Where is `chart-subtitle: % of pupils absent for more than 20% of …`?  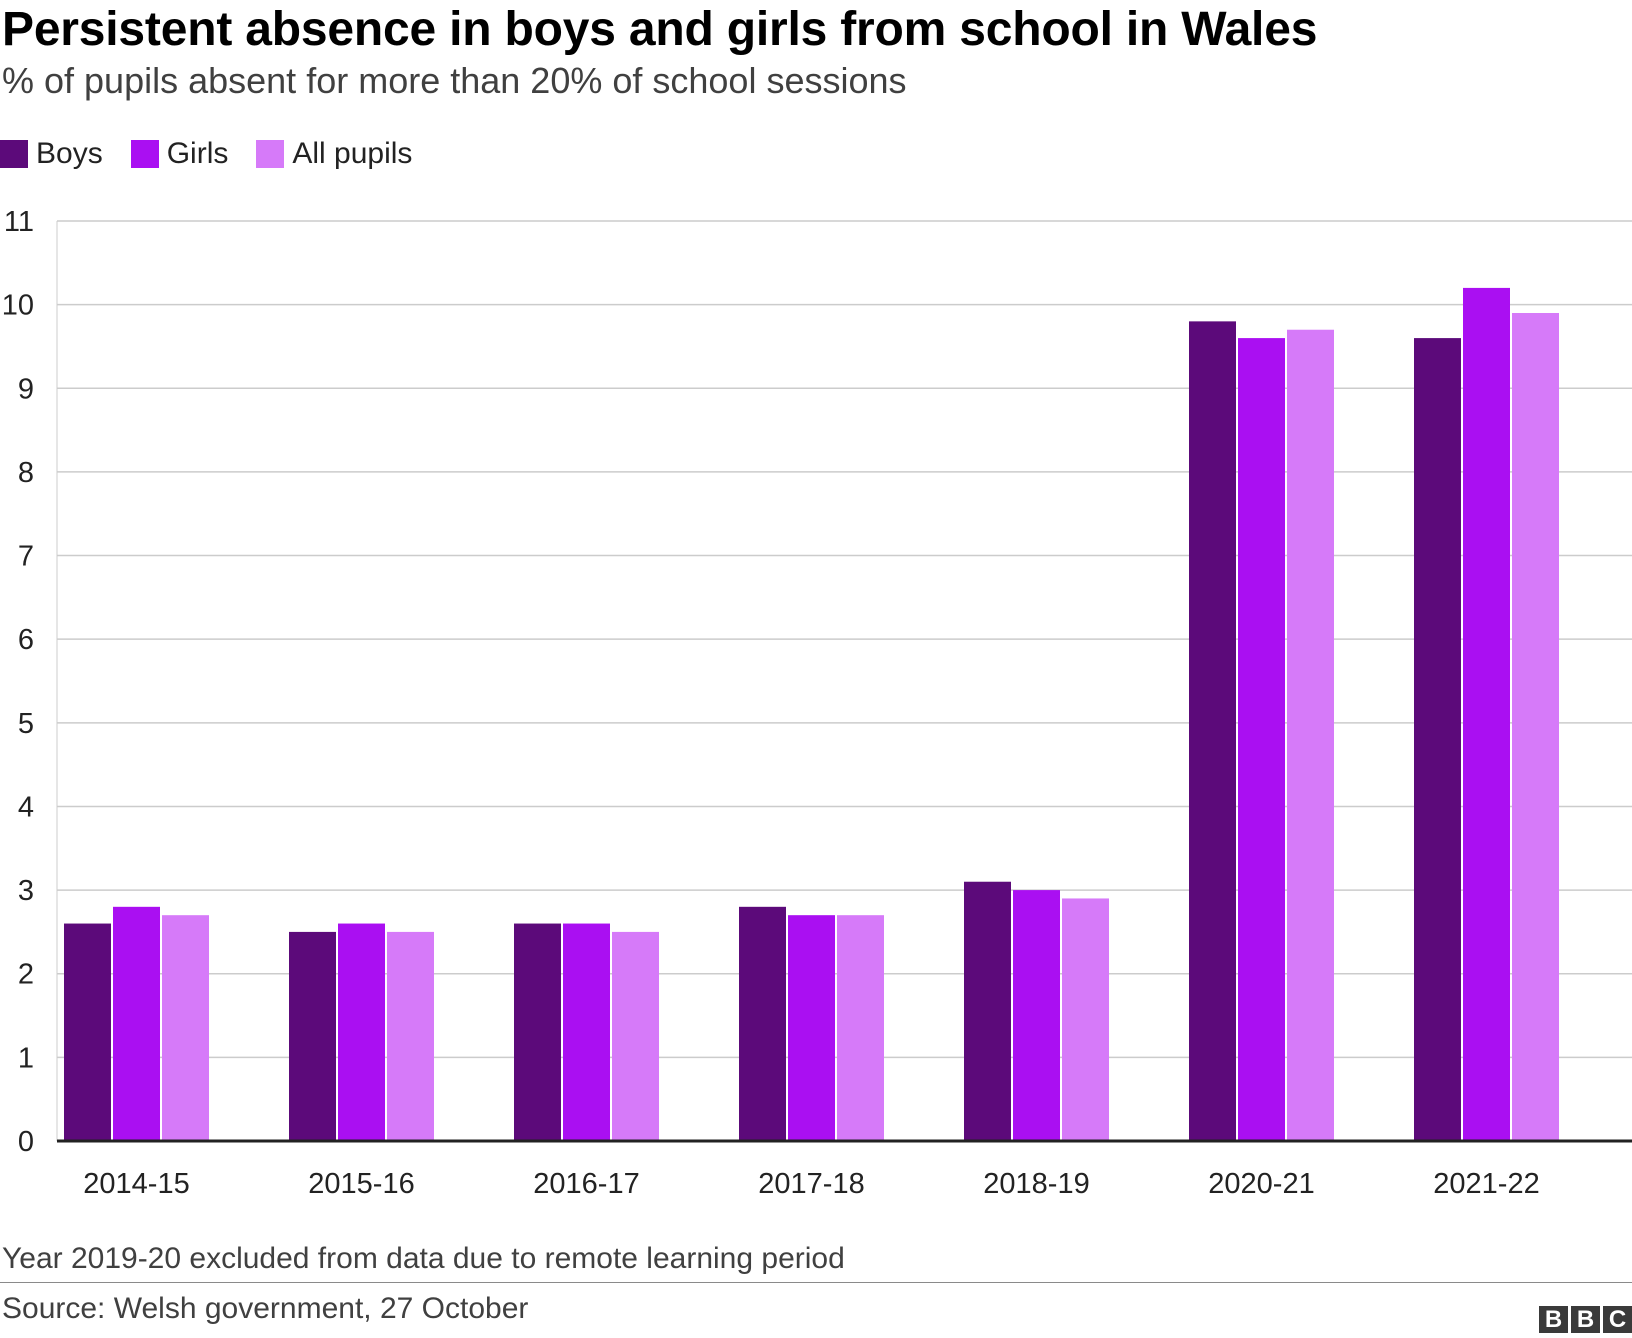 chart-subtitle: % of pupils absent for more than 20% of … is located at coordinates (454, 80).